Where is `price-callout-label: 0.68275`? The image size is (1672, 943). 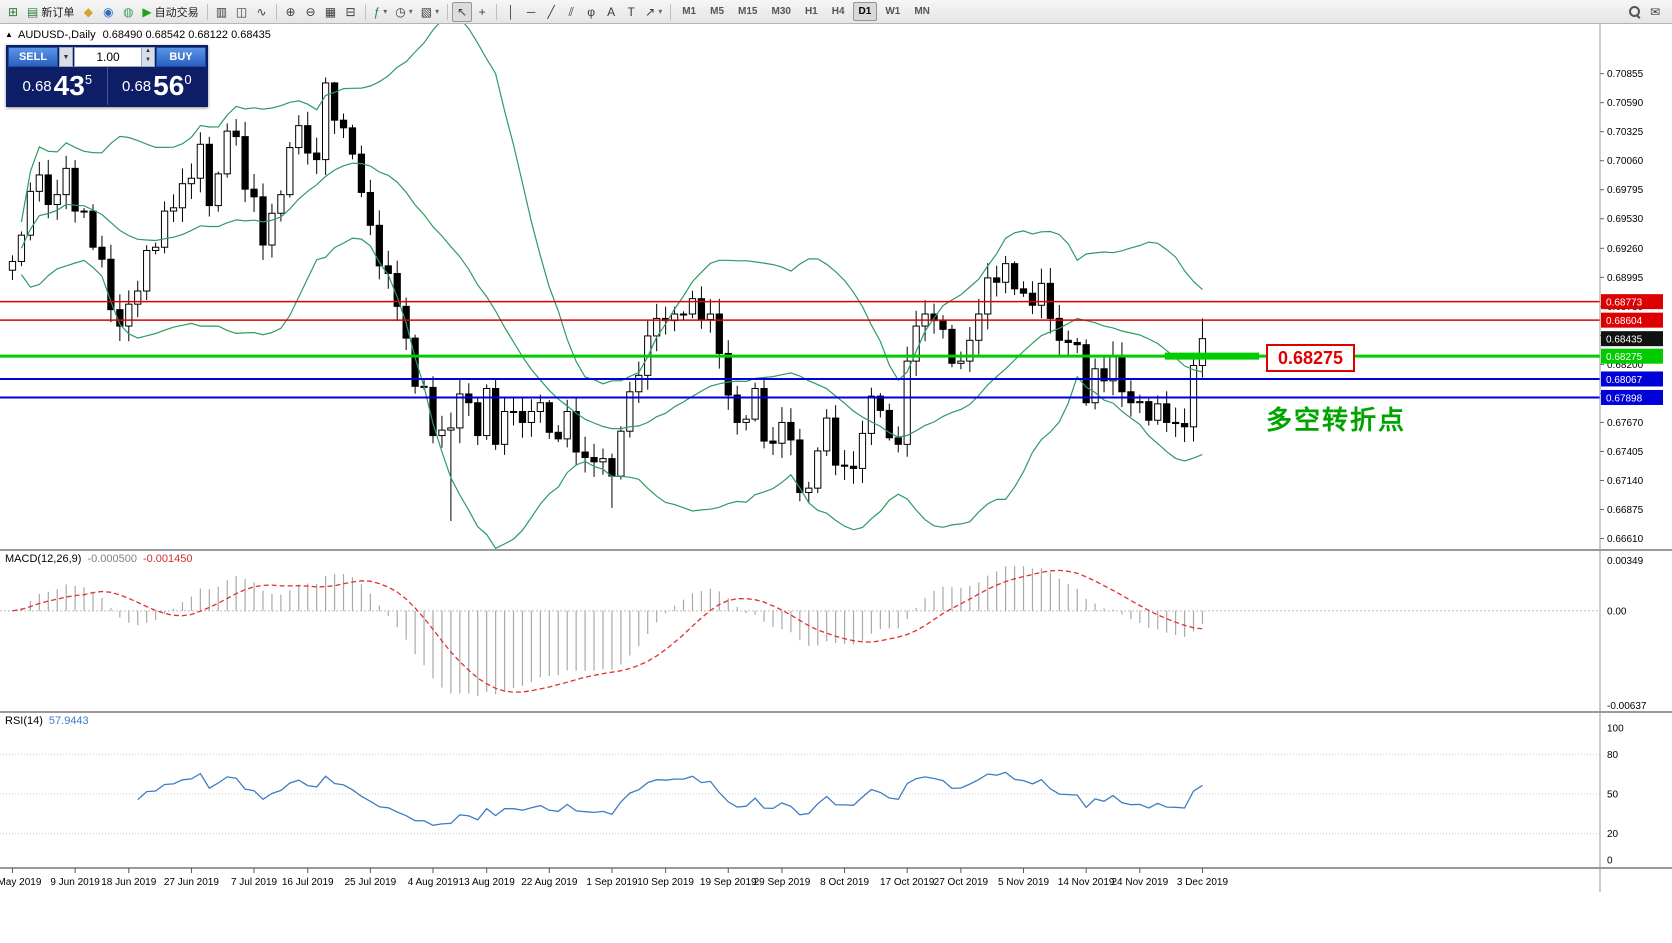
price-callout-label: 0.68275 is located at coordinates (1311, 358).